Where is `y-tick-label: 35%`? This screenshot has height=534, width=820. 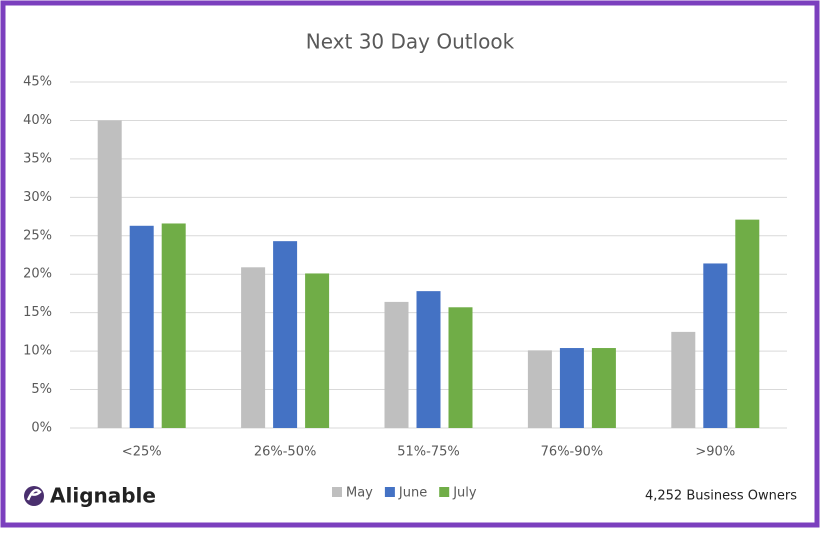 y-tick-label: 35% is located at coordinates (37, 158).